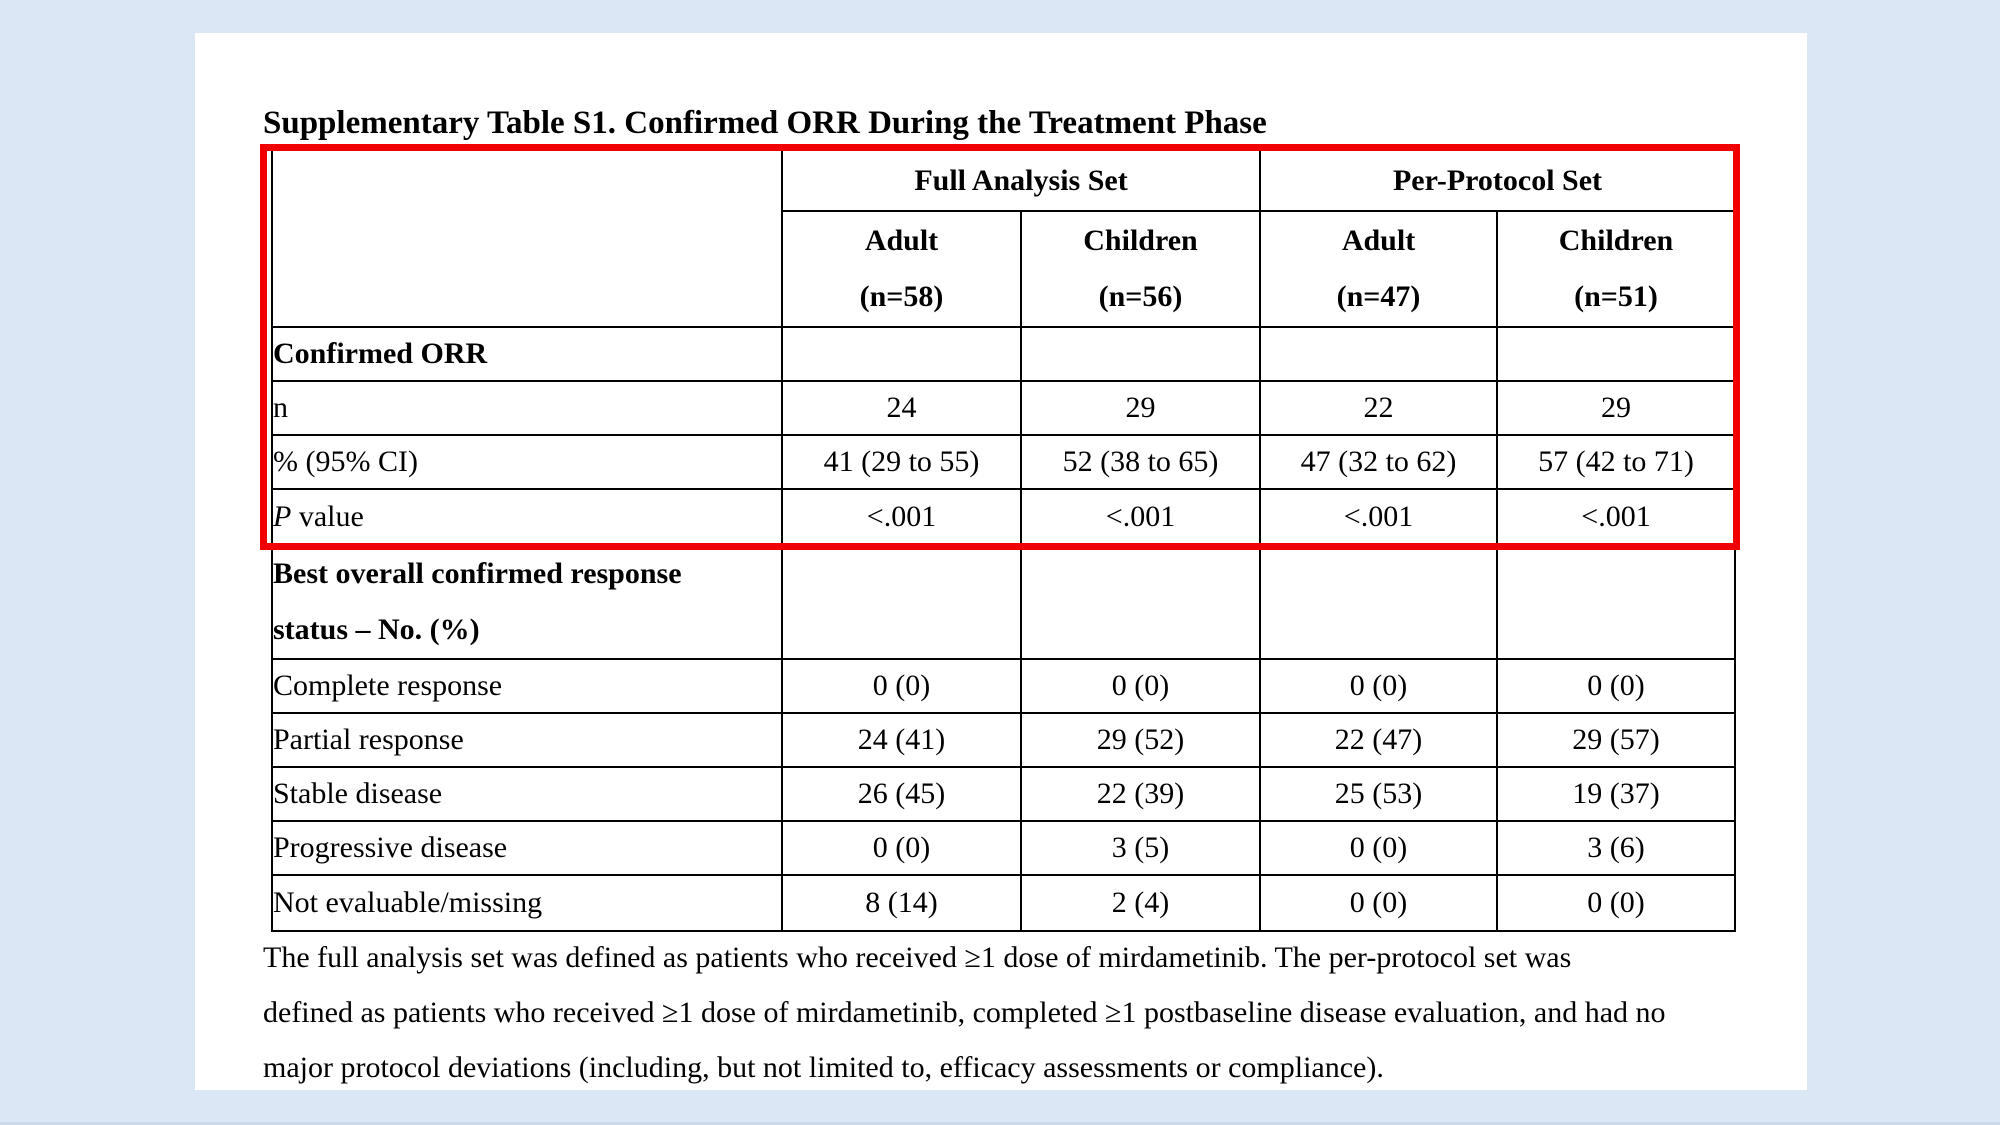  What do you see at coordinates (527, 740) in the screenshot?
I see `row-label-partial-response: Partial response` at bounding box center [527, 740].